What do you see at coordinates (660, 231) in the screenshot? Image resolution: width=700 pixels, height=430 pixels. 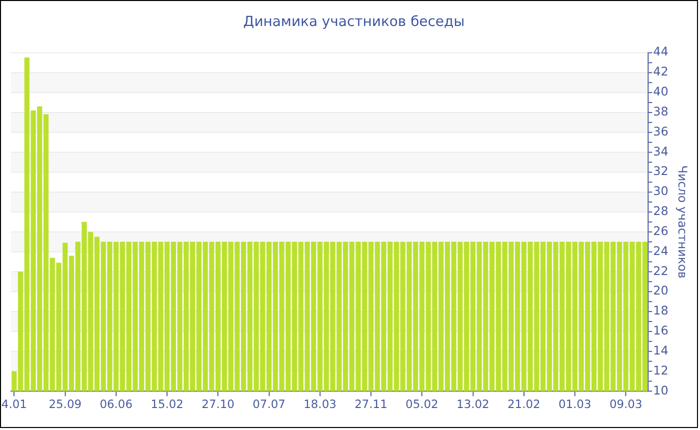 I see `y-tick-label: 26` at bounding box center [660, 231].